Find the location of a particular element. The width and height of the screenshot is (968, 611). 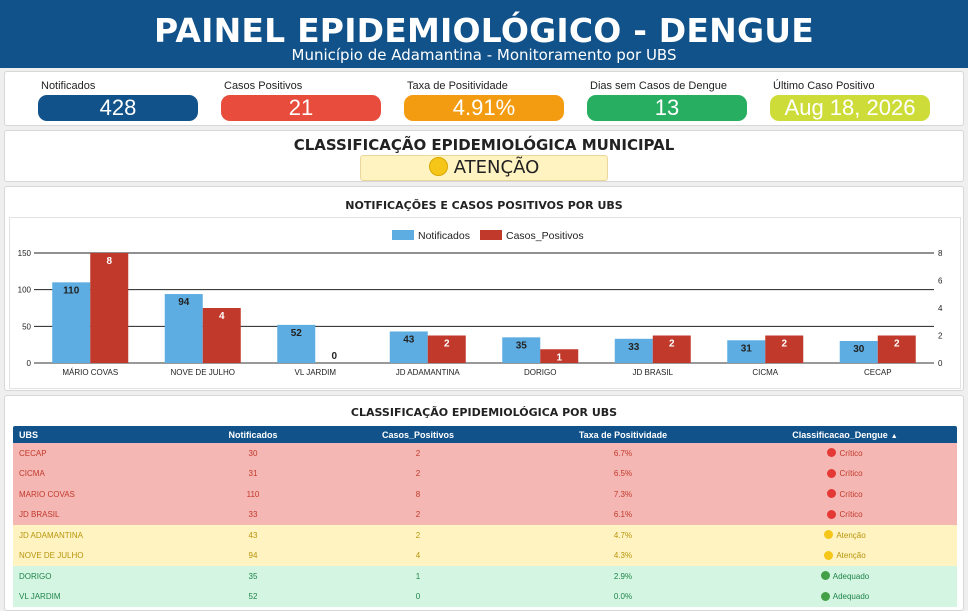

kpi-label: Dias sem Casos de Dengue is located at coordinates (658, 86).